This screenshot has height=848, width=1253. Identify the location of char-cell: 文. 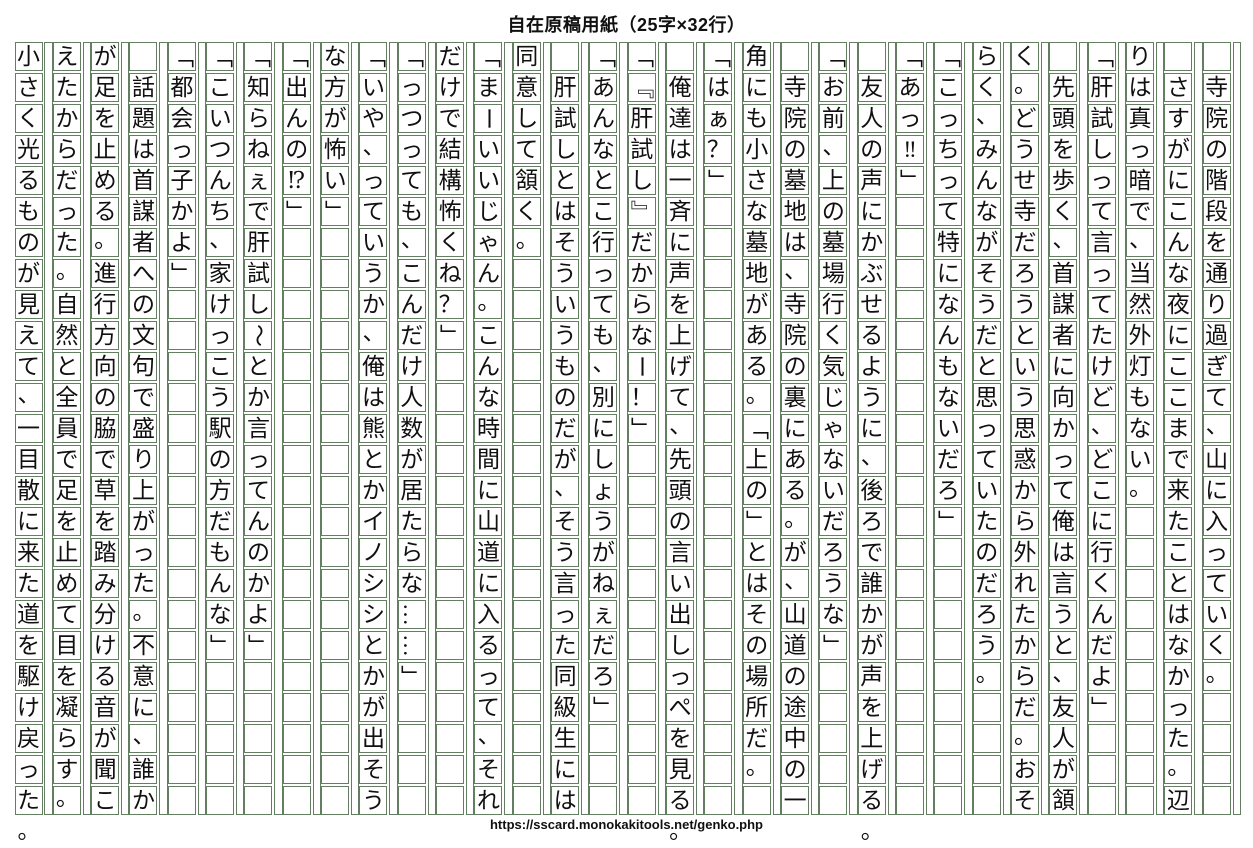
(143, 335).